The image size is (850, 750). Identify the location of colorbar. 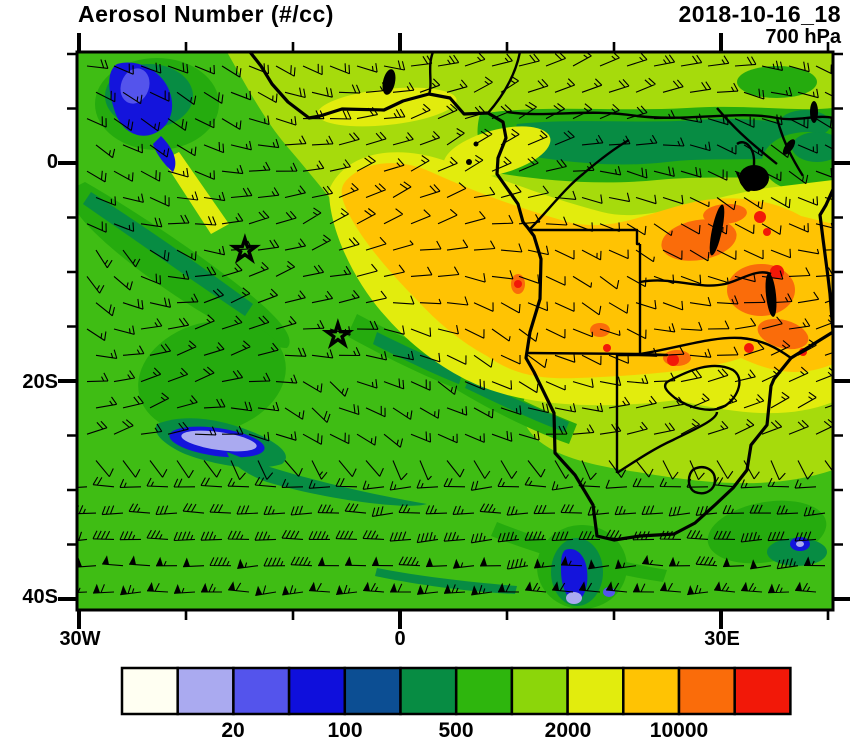
(456, 691).